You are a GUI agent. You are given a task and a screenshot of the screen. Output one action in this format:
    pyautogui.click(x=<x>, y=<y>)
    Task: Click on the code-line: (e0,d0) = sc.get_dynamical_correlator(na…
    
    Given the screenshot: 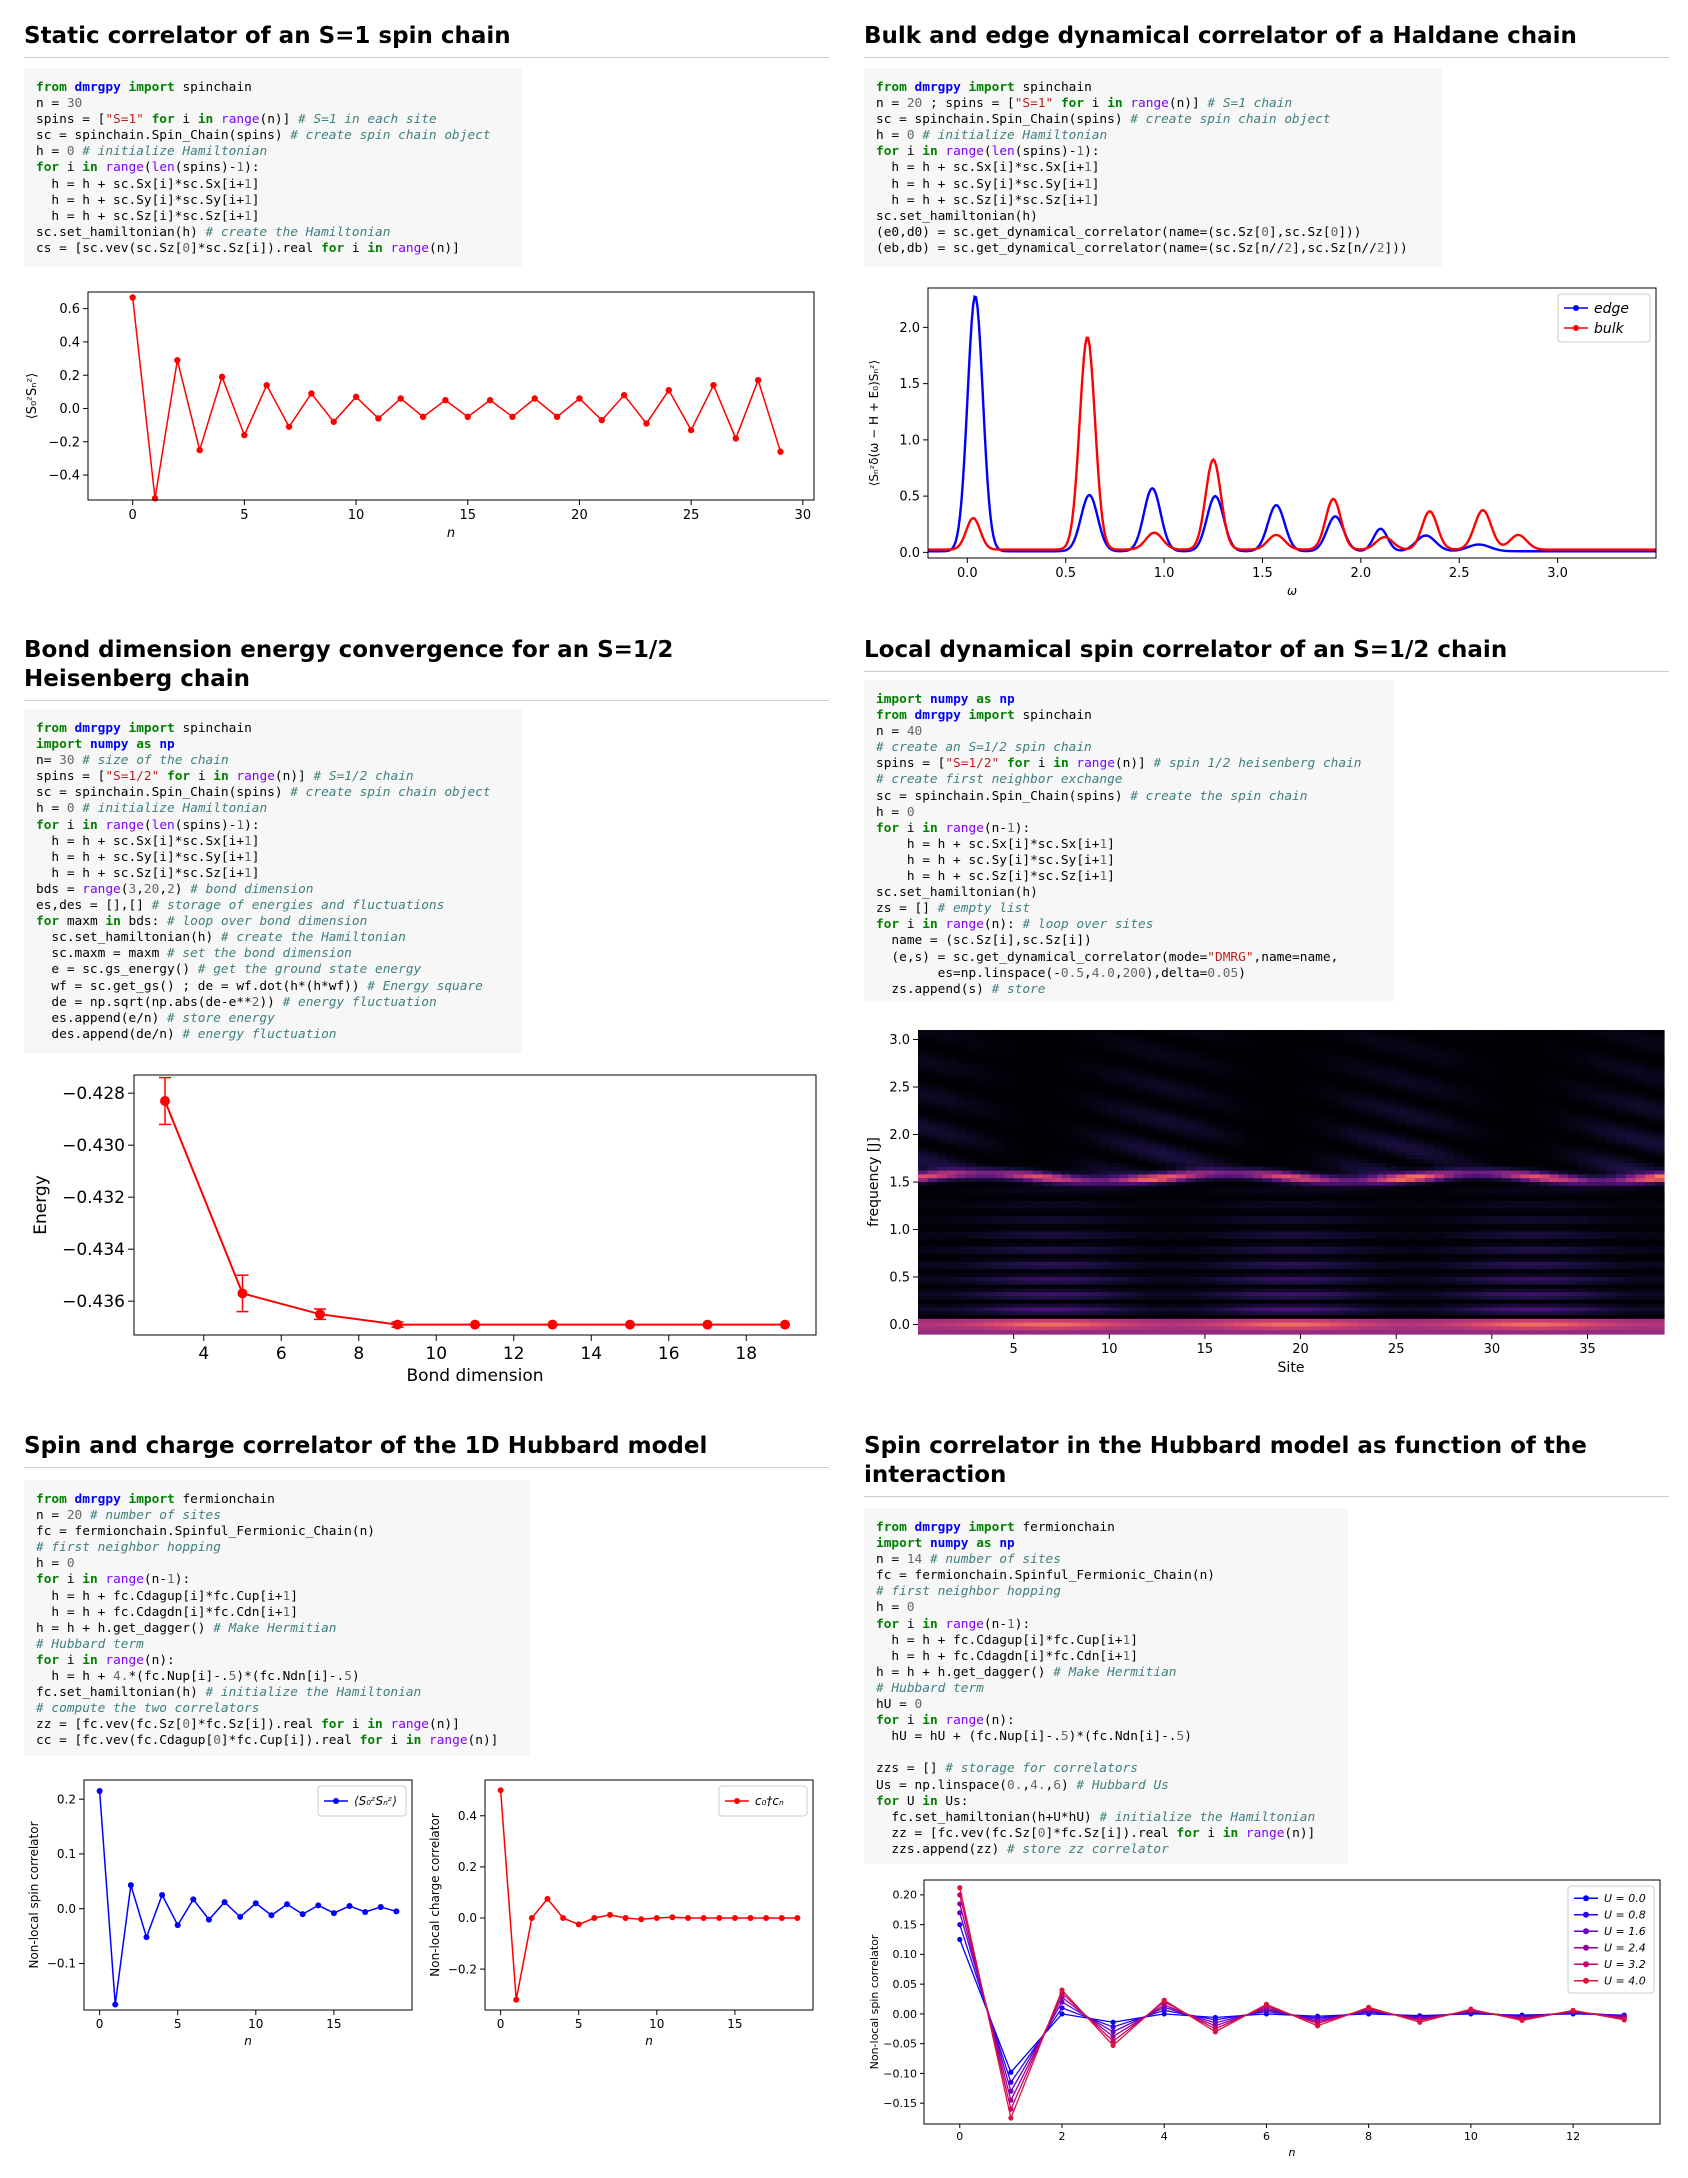 What is the action you would take?
    pyautogui.click(x=1119, y=232)
    